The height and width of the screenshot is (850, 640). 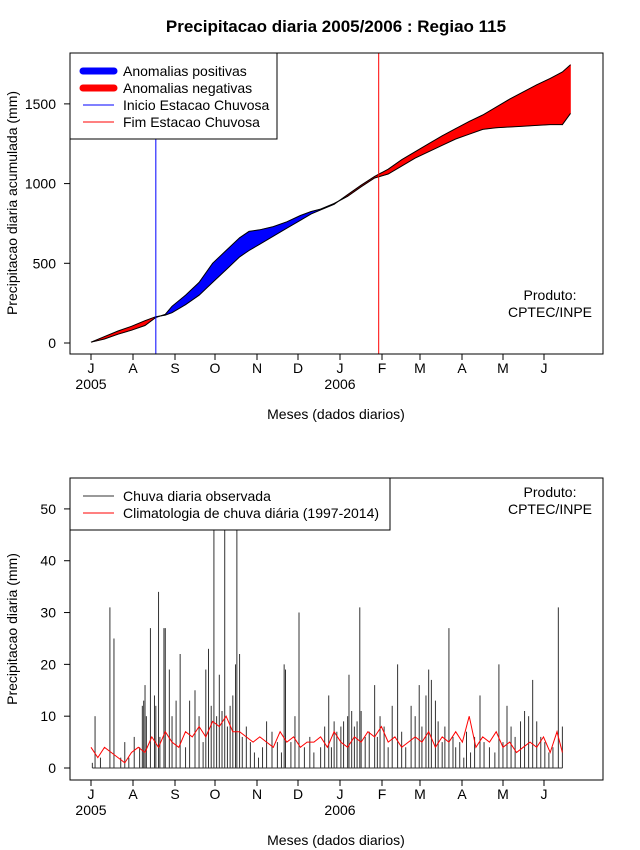 I want to click on y-axis-label-top: Precipitacao diaria acumulada (mm), so click(x=12, y=203).